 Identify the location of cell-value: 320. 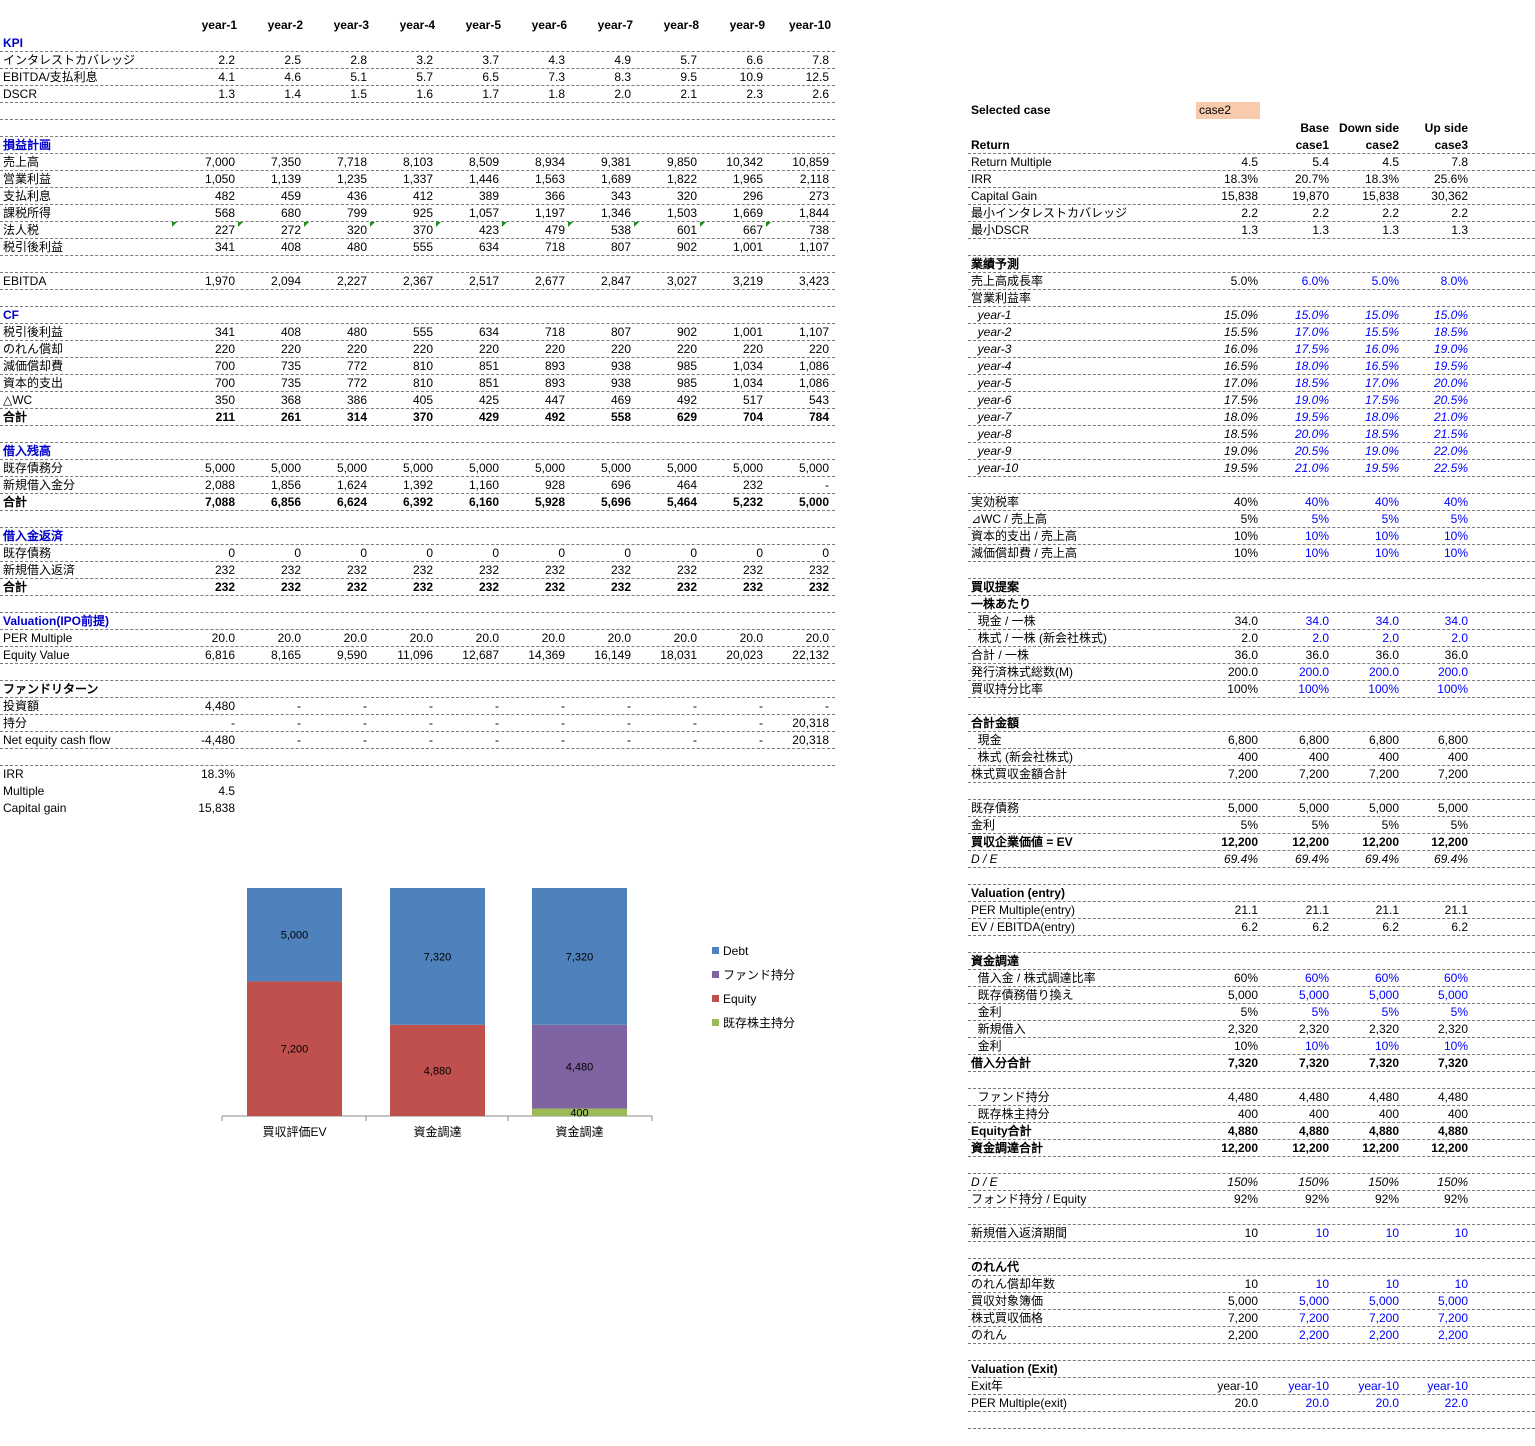
(686, 196).